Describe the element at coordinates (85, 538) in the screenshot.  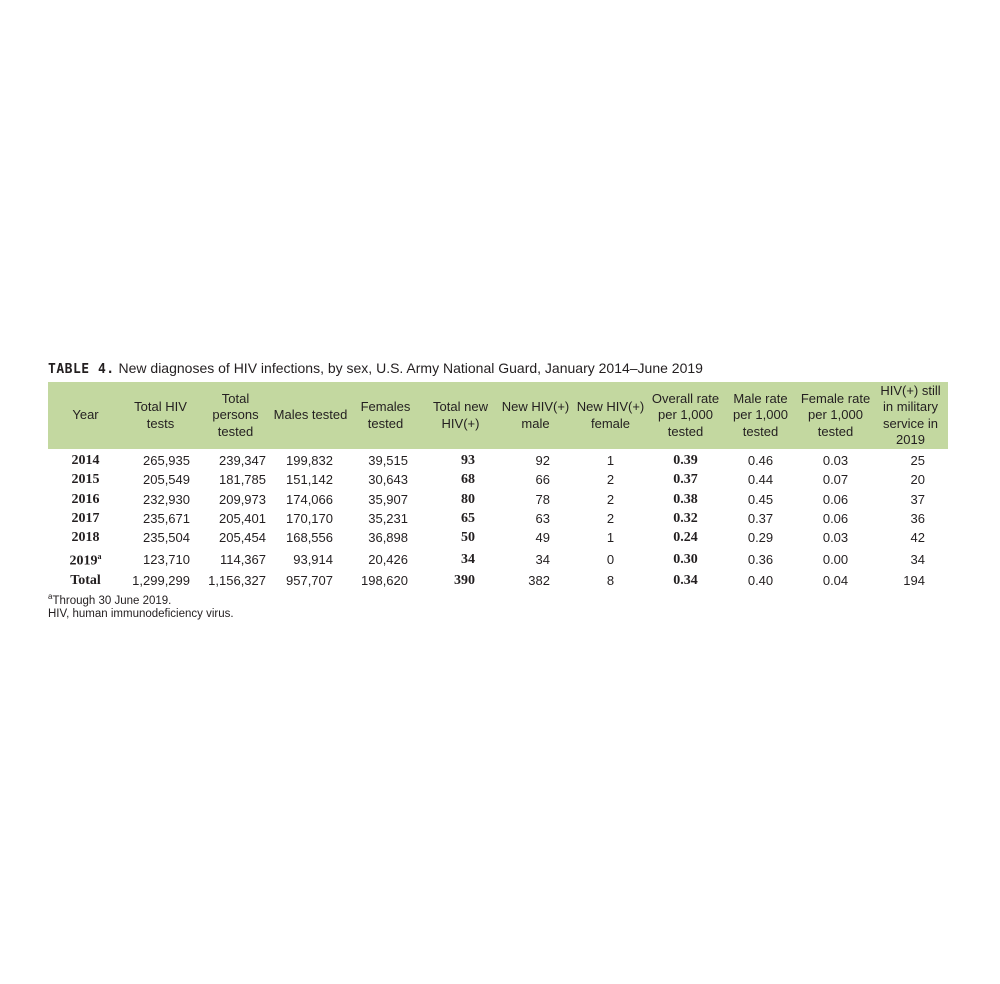
I see `year-cell: 2018` at that location.